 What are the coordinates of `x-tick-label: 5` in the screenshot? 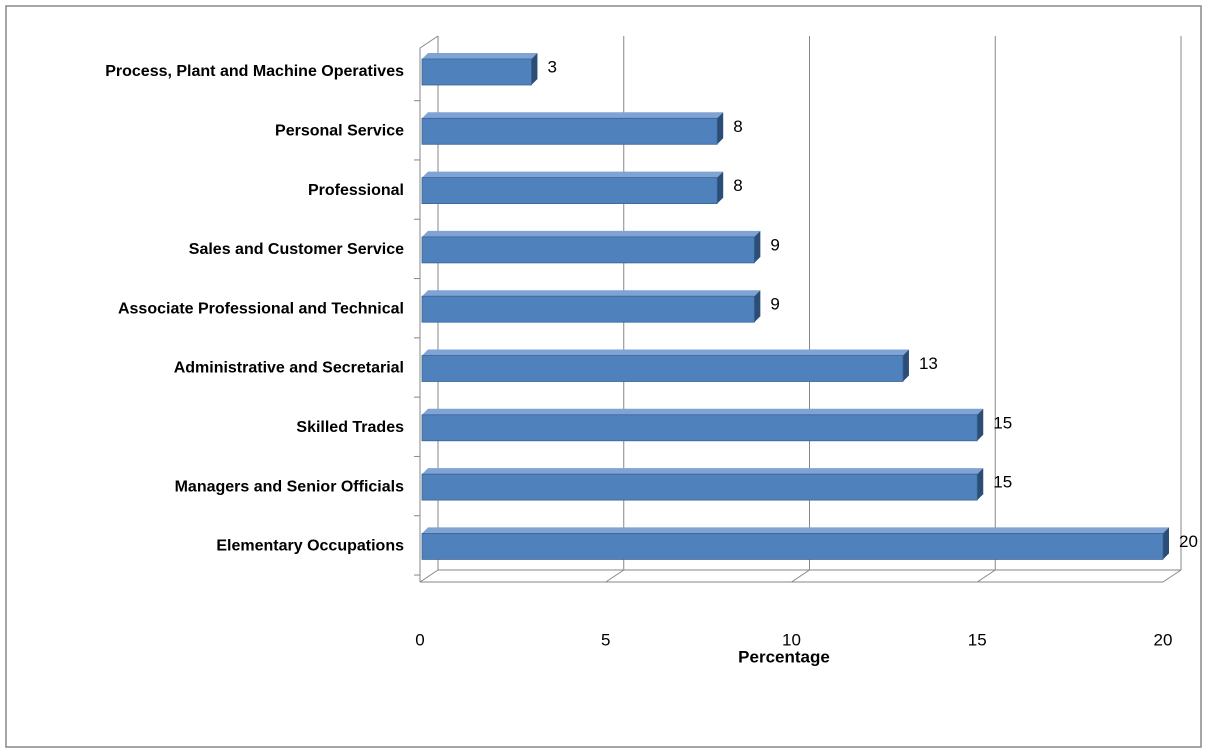 It's located at (605, 639).